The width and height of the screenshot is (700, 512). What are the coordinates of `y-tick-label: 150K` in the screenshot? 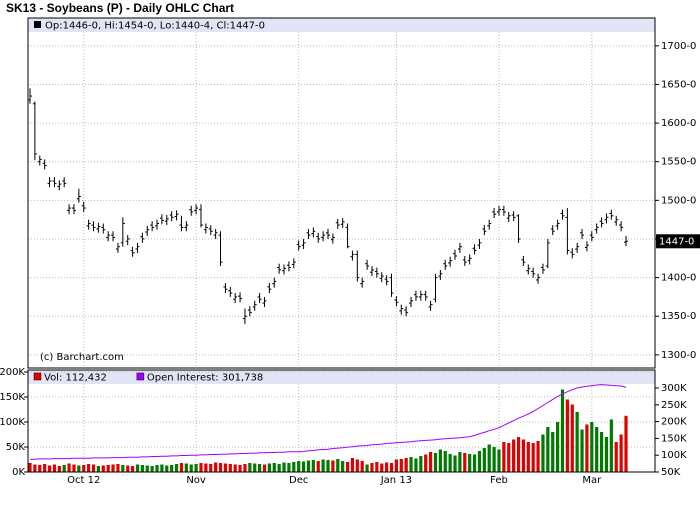 It's located at (12, 397).